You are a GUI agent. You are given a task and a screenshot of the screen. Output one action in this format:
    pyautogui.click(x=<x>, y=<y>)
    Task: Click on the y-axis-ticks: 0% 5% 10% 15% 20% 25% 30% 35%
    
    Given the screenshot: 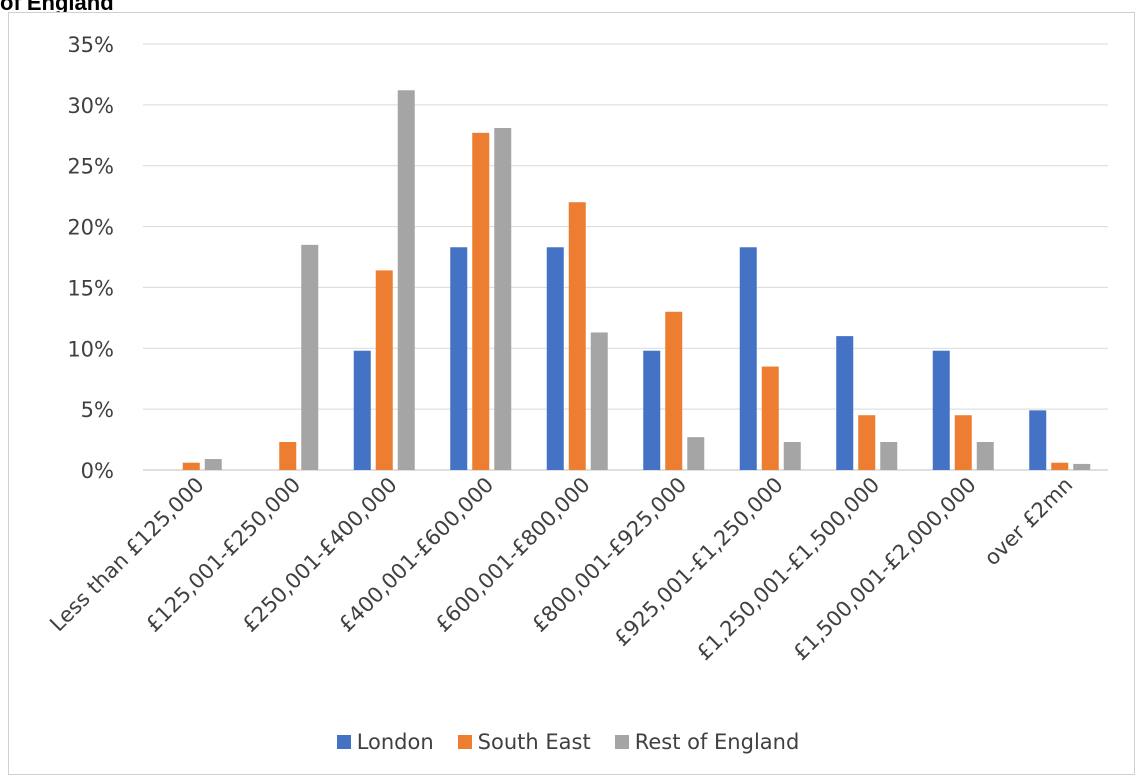 What is the action you would take?
    pyautogui.click(x=90, y=258)
    